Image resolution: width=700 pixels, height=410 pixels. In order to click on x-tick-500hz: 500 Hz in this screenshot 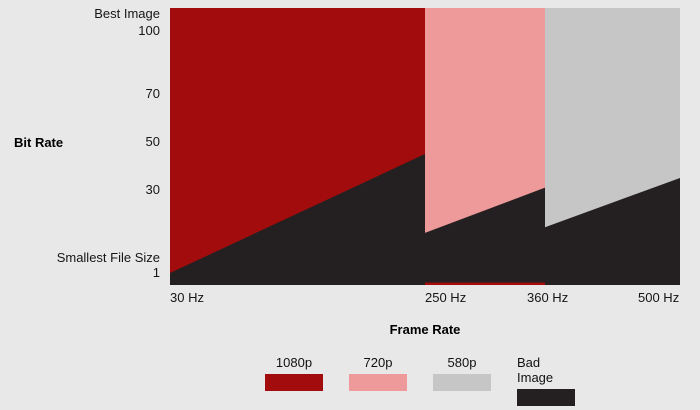, I will do `click(659, 297)`.